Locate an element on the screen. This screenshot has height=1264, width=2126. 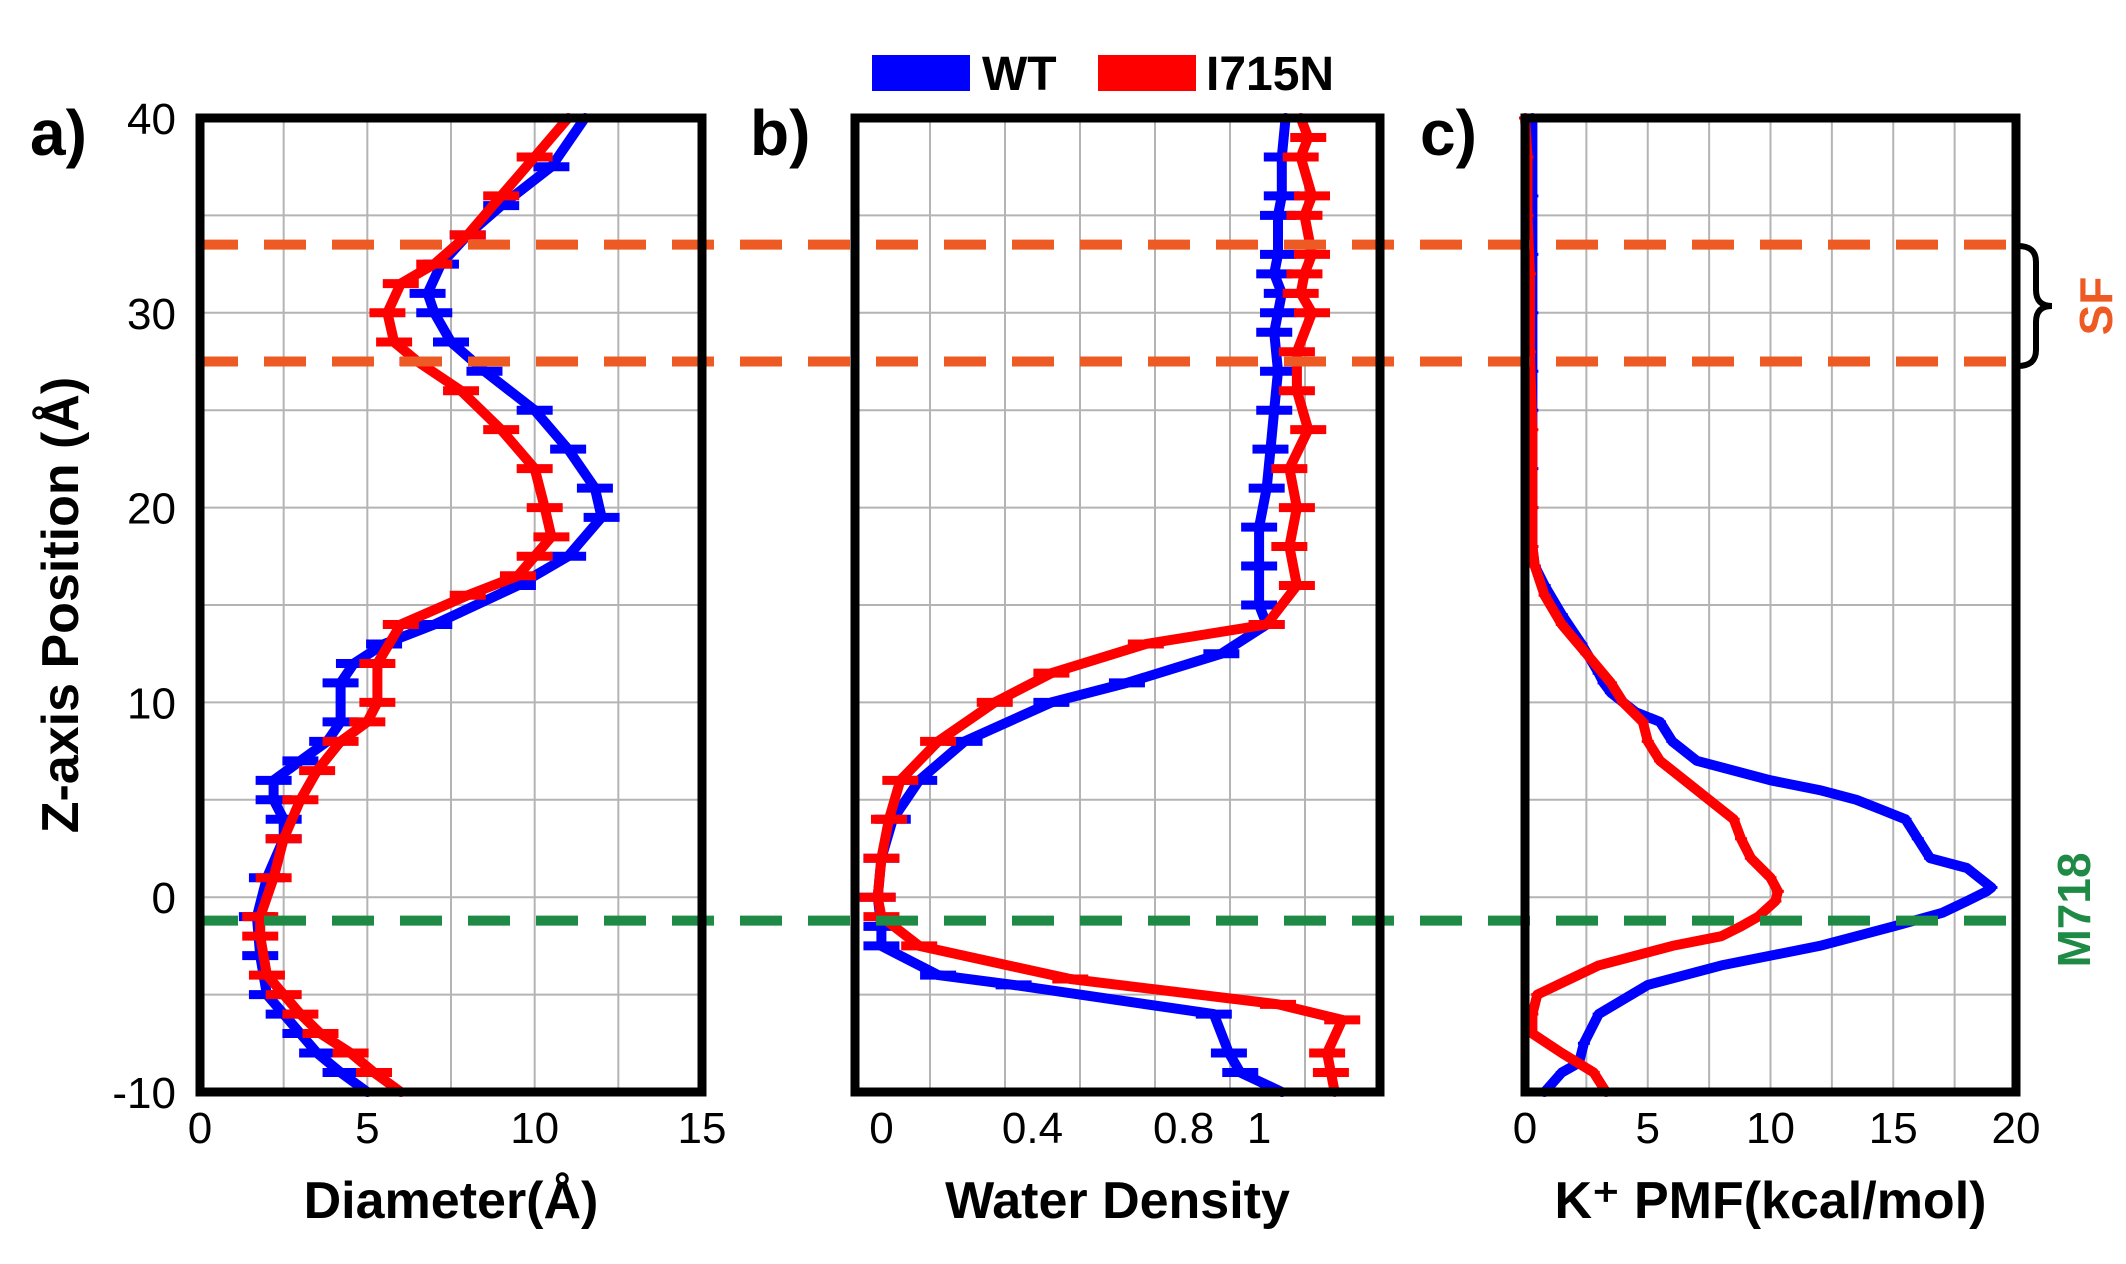
panel-1-ytick-label: 10 is located at coordinates (151, 703).